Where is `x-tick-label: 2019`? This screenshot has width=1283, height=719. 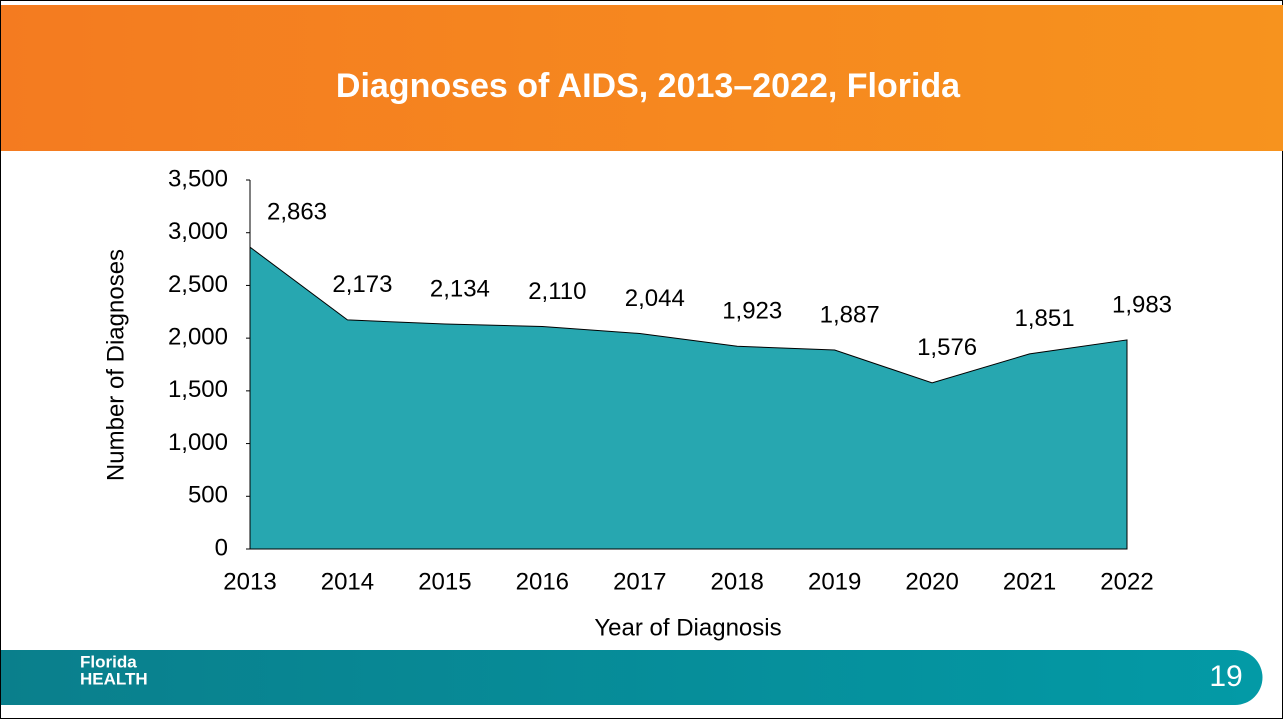
x-tick-label: 2019 is located at coordinates (834, 581).